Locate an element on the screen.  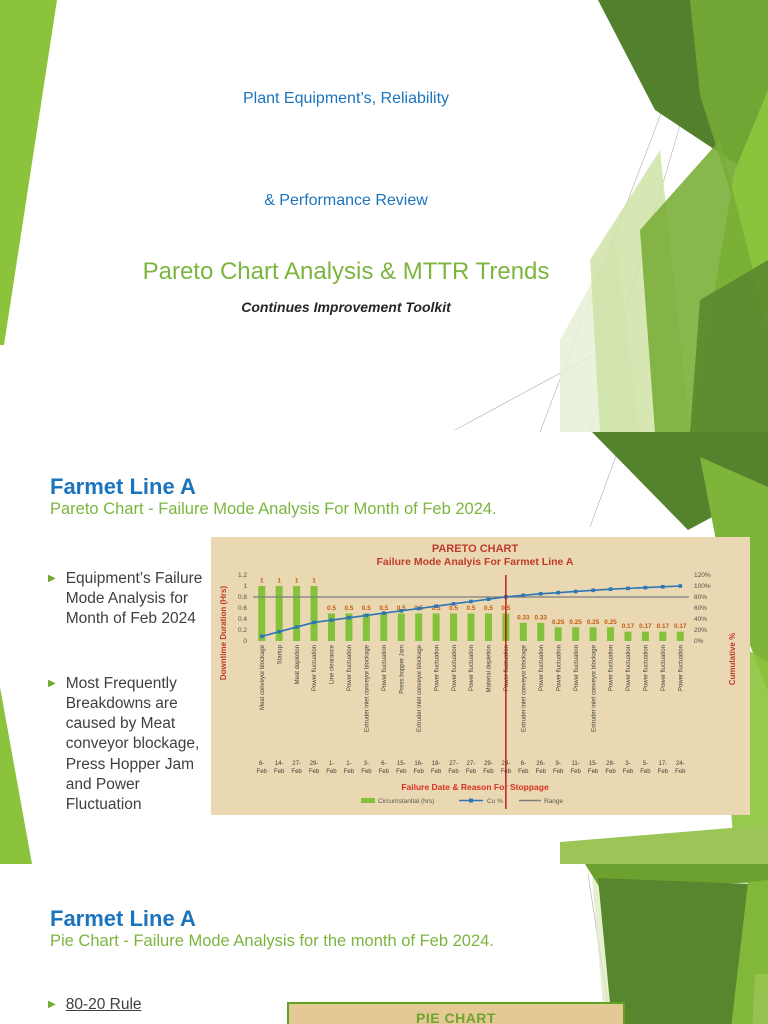
slide3-bullet-1: ▶ 80-20 Rule is located at coordinates (95, 1005).